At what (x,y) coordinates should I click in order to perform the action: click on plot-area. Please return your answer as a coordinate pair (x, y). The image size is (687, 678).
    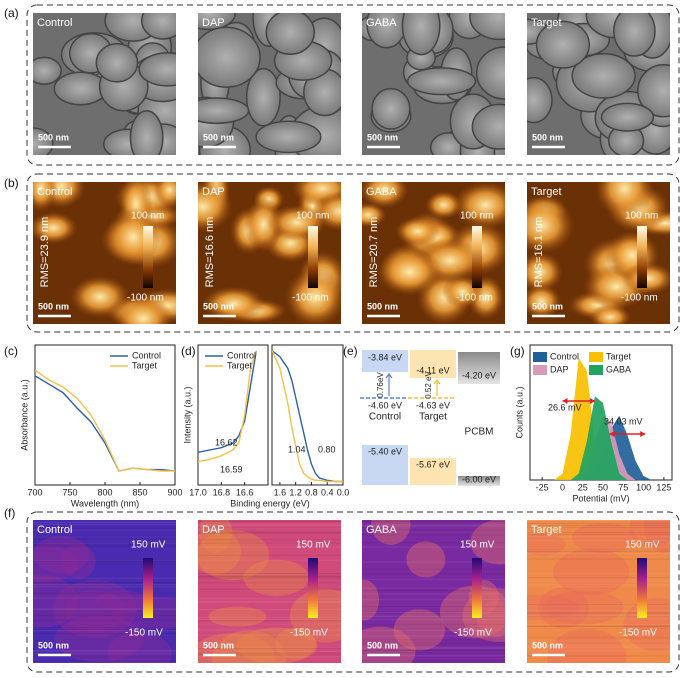
    Looking at the image, I should click on (105, 420).